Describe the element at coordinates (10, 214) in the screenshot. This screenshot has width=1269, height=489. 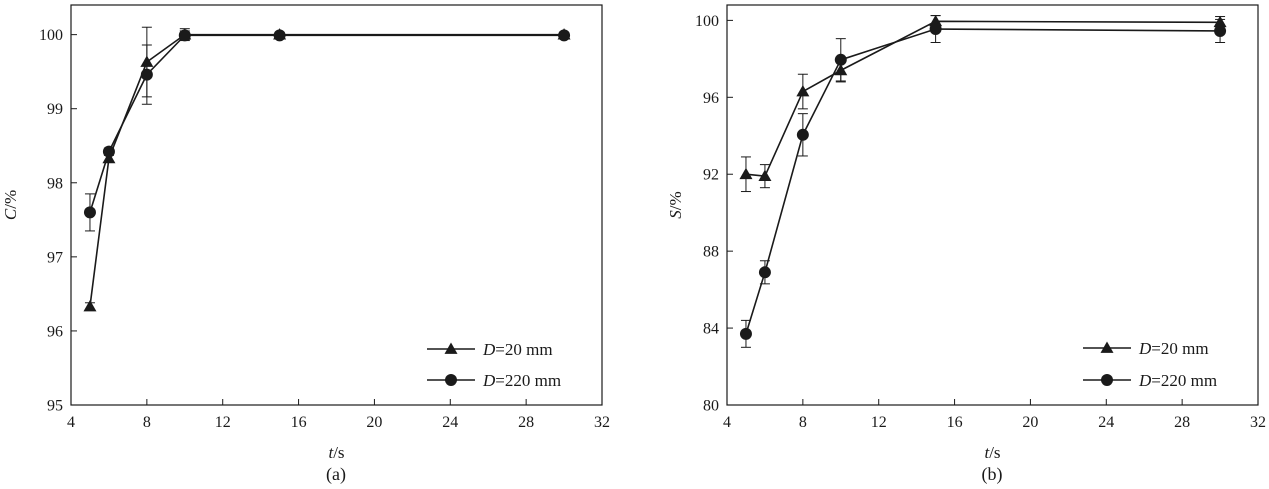
I see `y-axis-title-variable: C` at that location.